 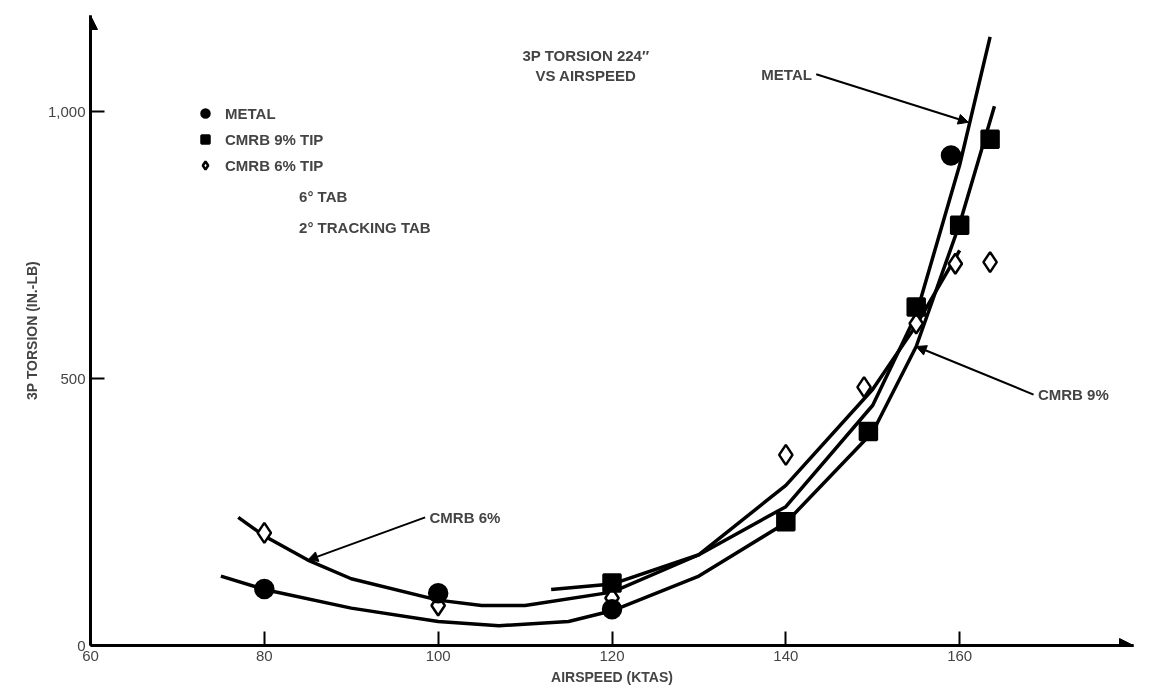 I want to click on x-tick-label: 100, so click(x=438, y=655).